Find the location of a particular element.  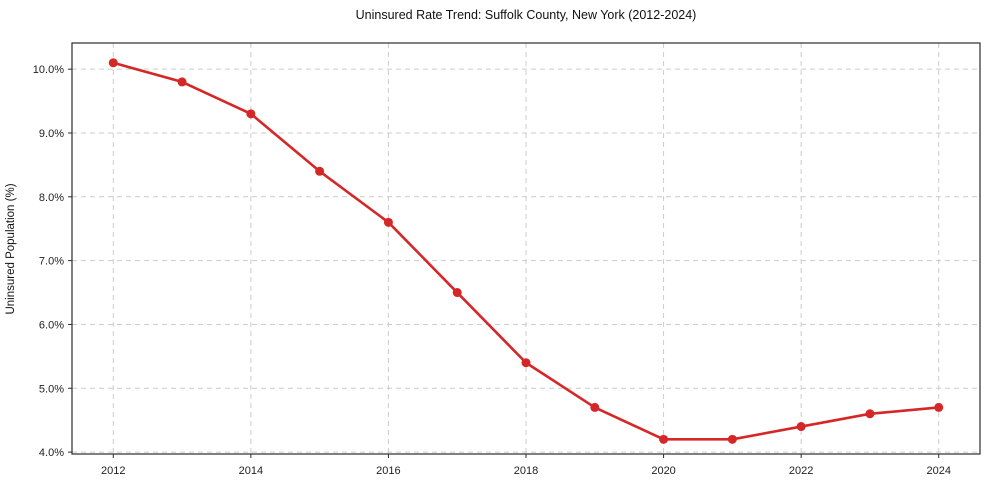

x-tick-label: 2022 is located at coordinates (801, 471).